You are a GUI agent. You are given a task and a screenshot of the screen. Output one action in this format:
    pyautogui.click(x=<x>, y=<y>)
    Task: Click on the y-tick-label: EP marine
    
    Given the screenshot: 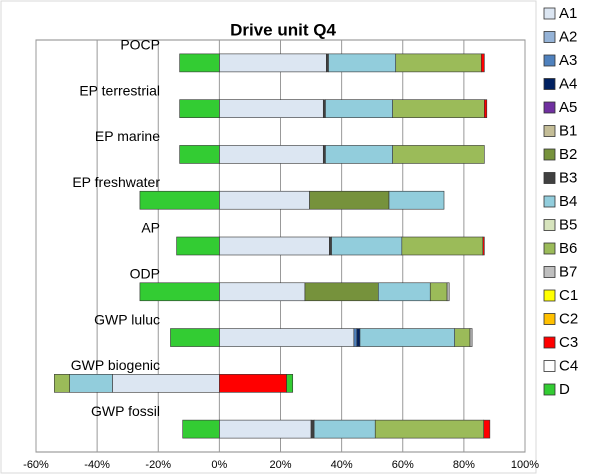 What is the action you would take?
    pyautogui.click(x=127, y=136)
    